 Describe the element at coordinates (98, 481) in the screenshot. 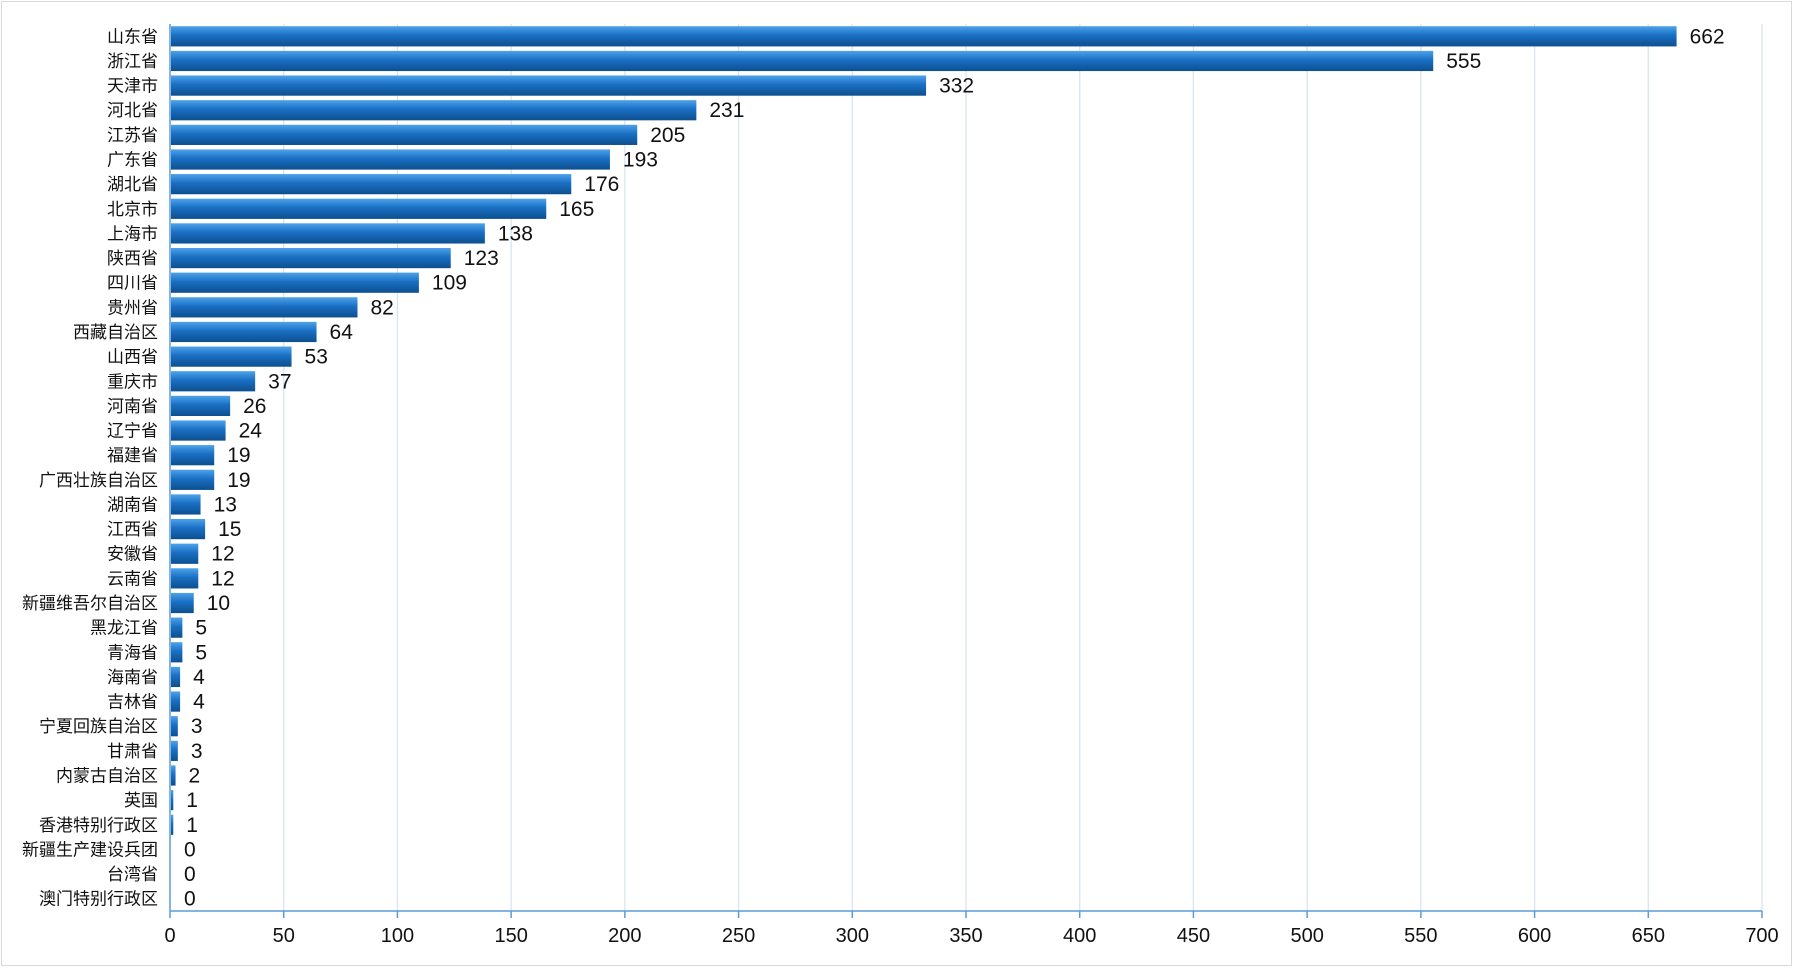

I see `category-label: 广西壮族自治区` at that location.